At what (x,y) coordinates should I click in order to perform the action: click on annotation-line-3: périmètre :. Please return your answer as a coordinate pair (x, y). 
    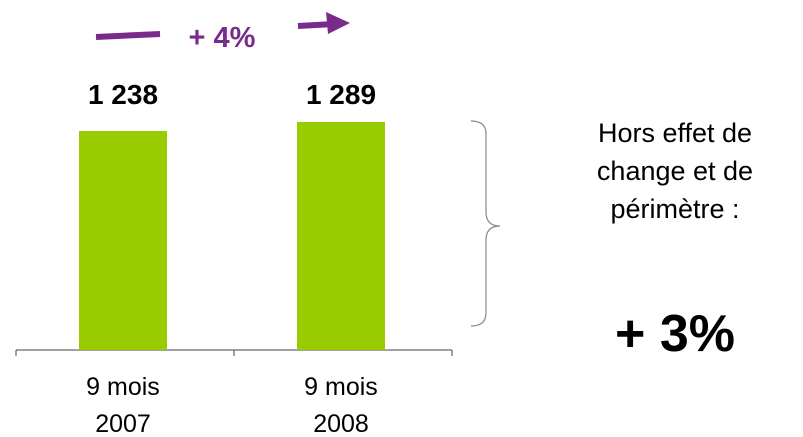
    Looking at the image, I should click on (675, 209).